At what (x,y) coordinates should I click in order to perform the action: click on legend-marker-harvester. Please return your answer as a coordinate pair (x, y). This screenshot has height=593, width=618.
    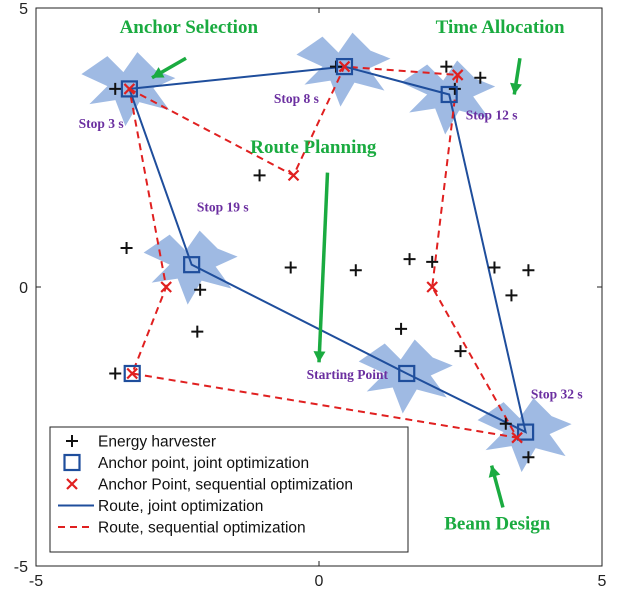
    Looking at the image, I should click on (72, 441).